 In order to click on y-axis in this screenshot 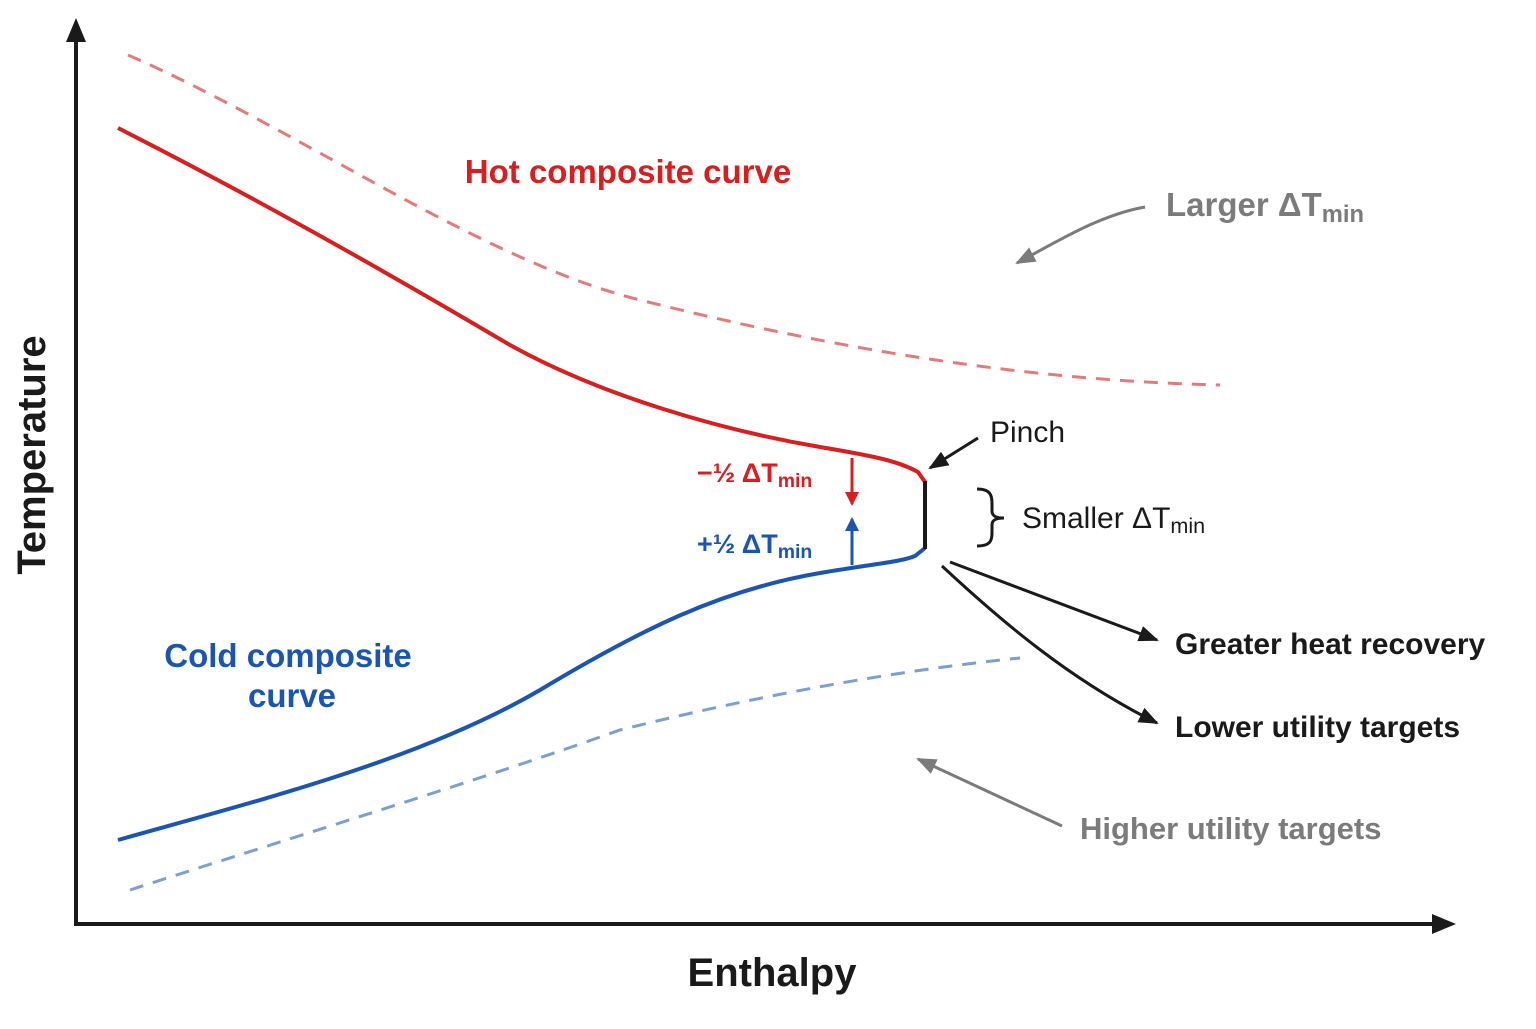, I will do `click(76, 471)`.